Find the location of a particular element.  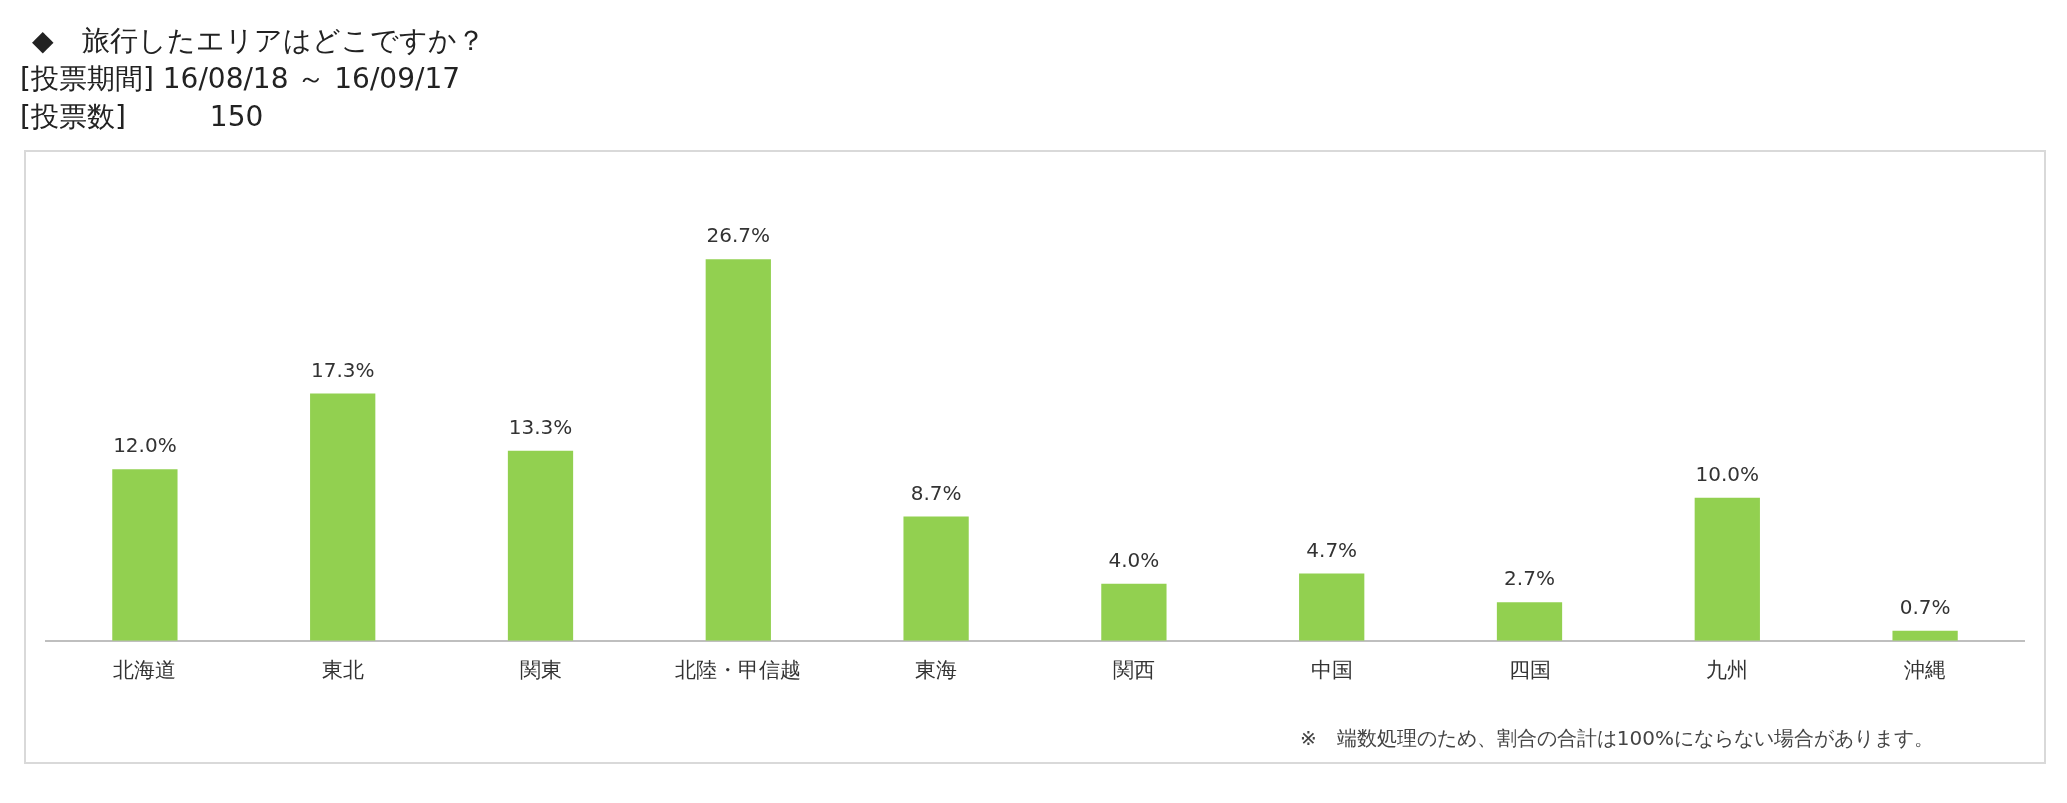

x-tick-label: 中国 is located at coordinates (1331, 669).